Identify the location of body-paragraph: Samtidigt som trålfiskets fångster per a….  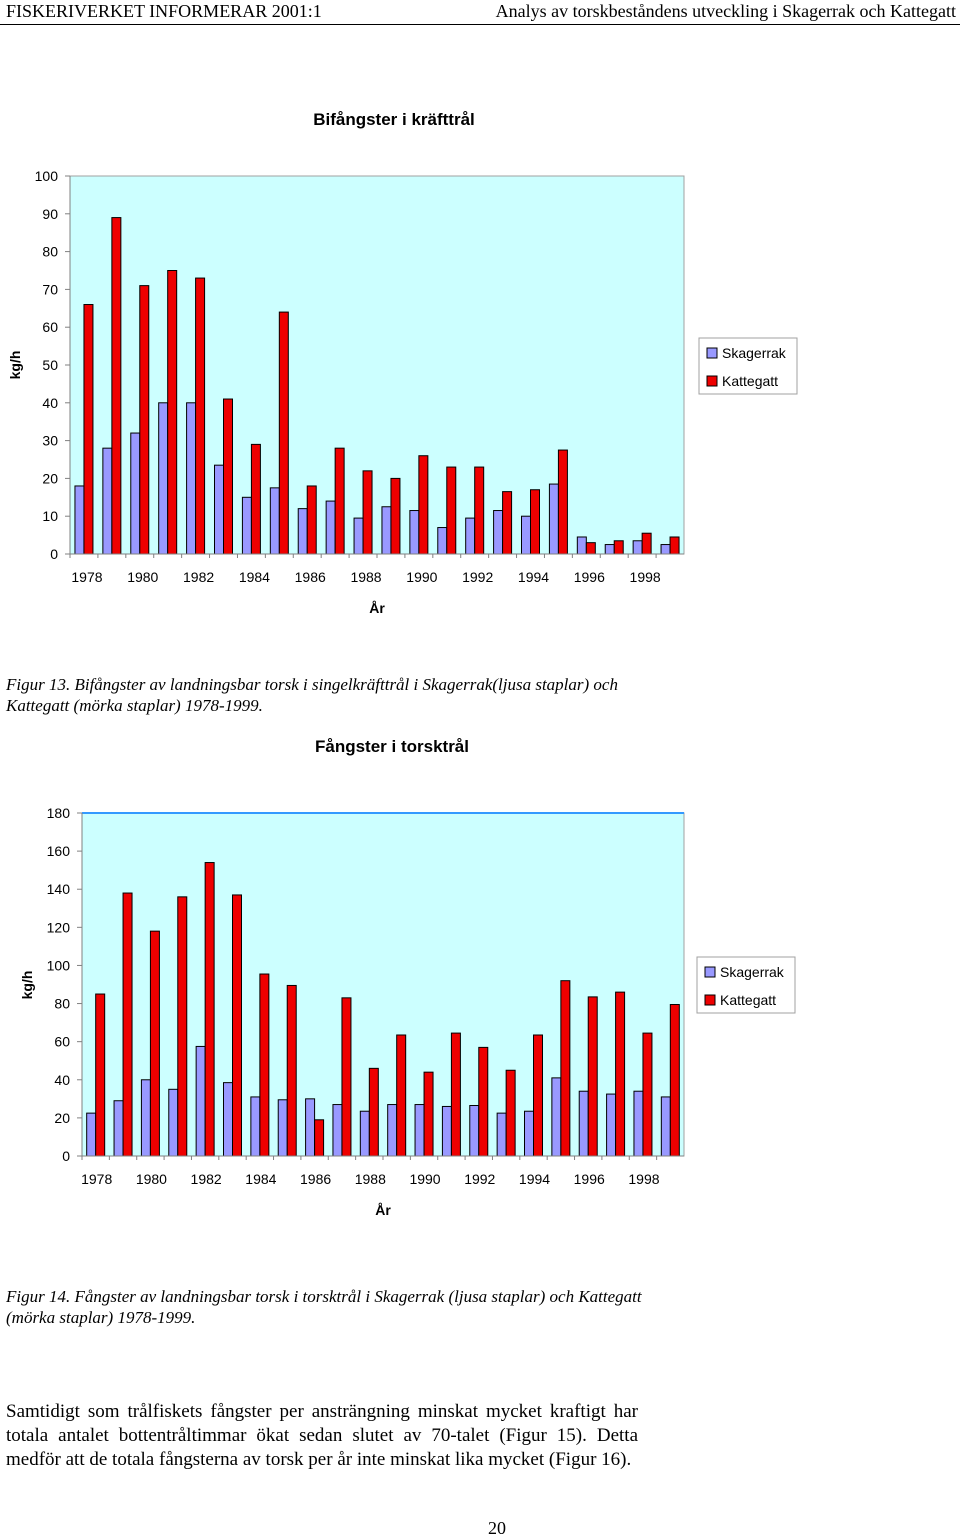
(322, 1435).